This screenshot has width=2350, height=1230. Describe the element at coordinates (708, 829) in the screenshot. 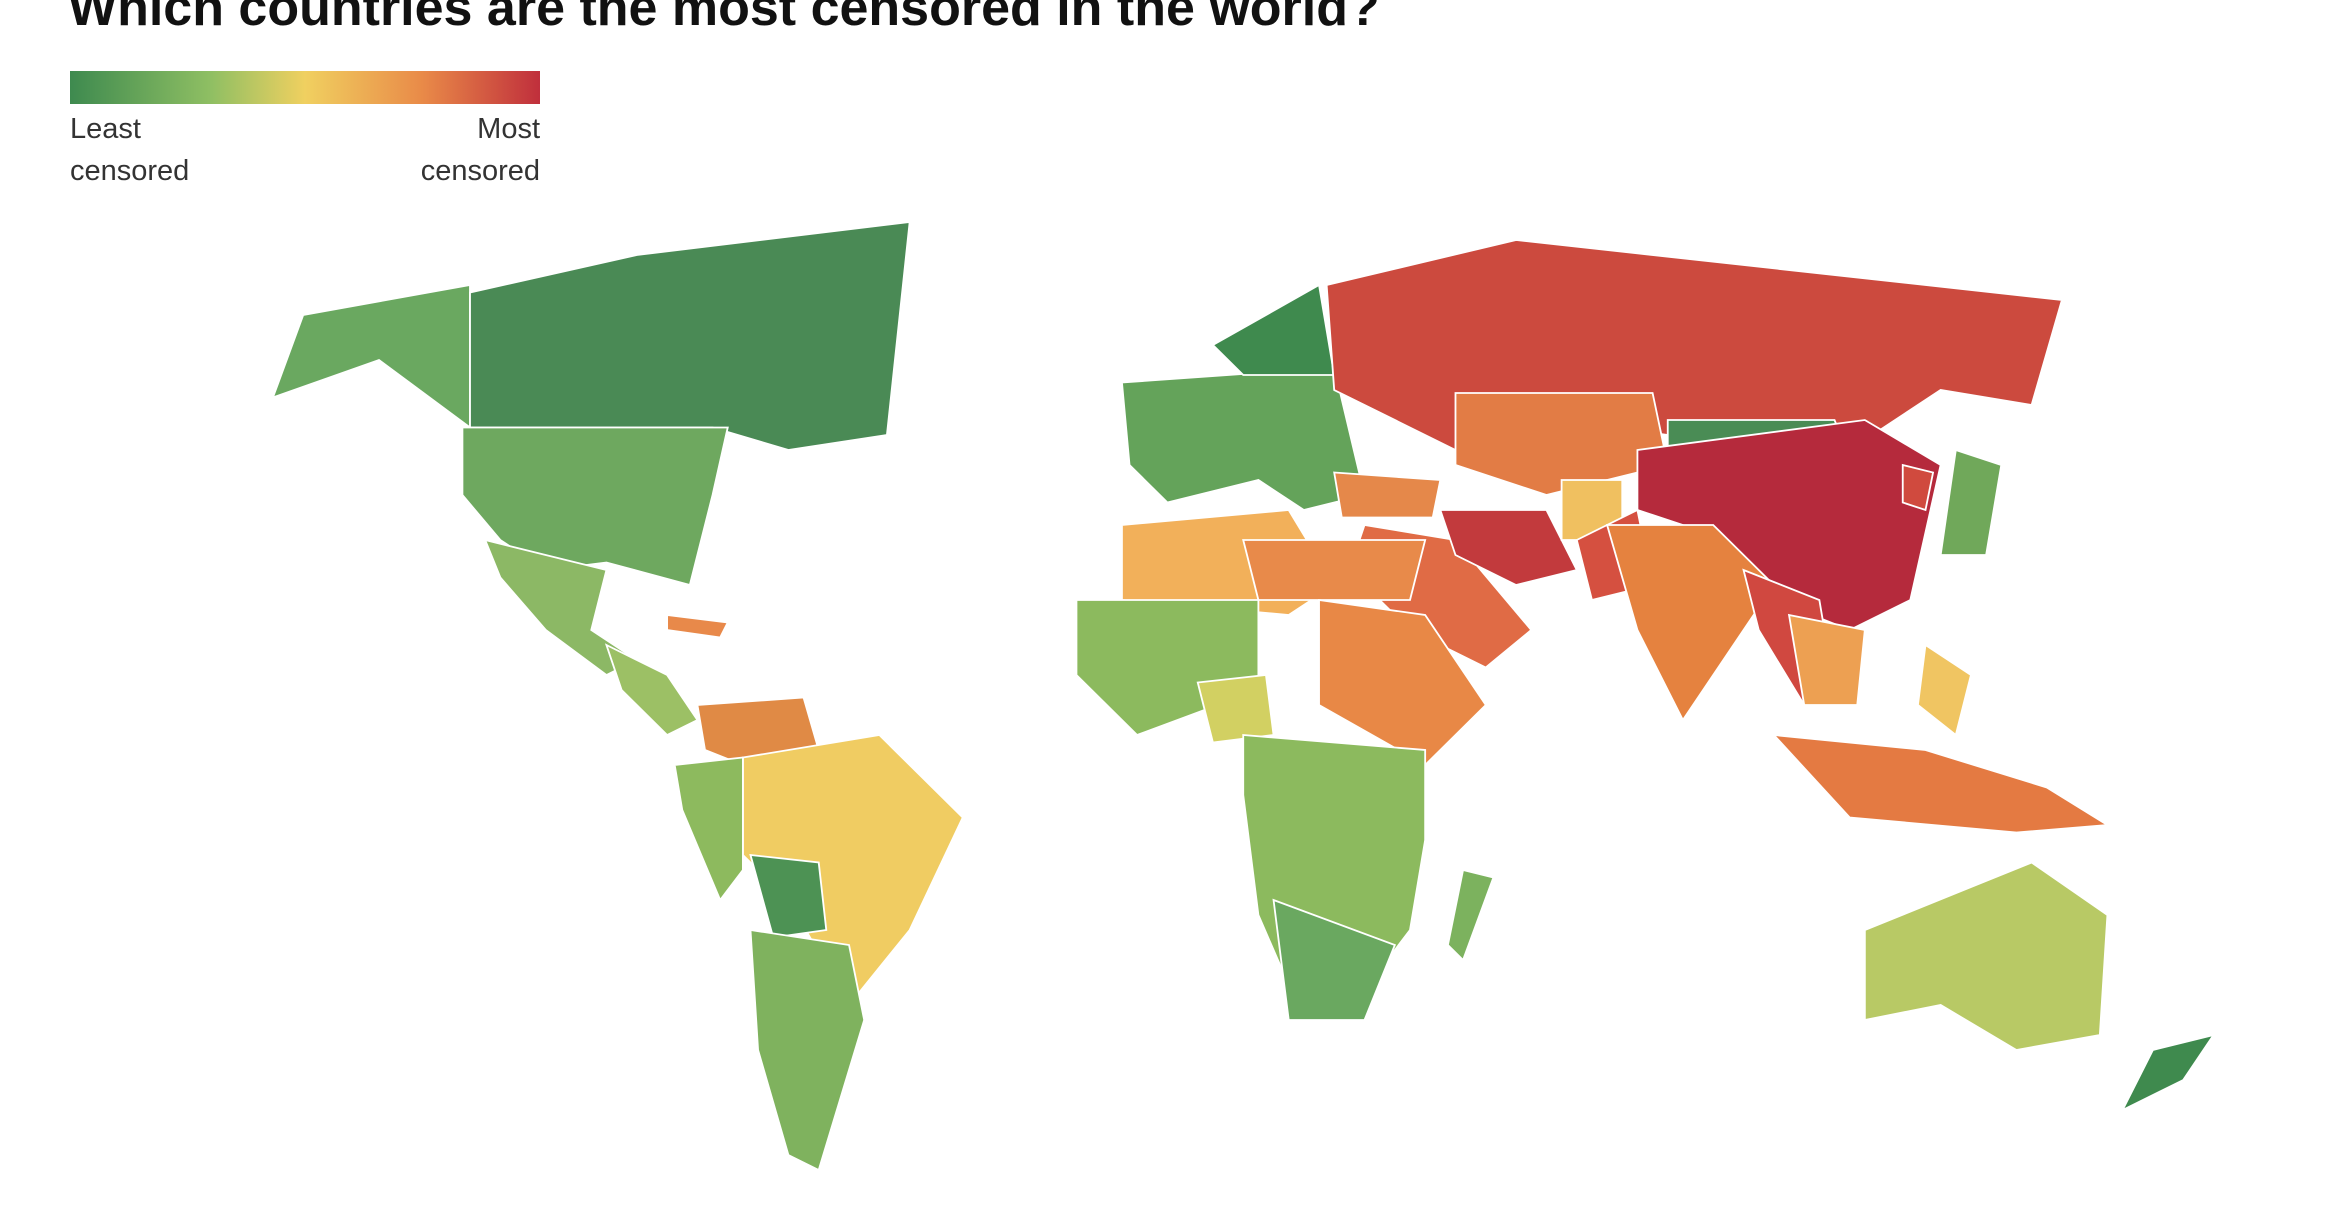

I see `peru` at that location.